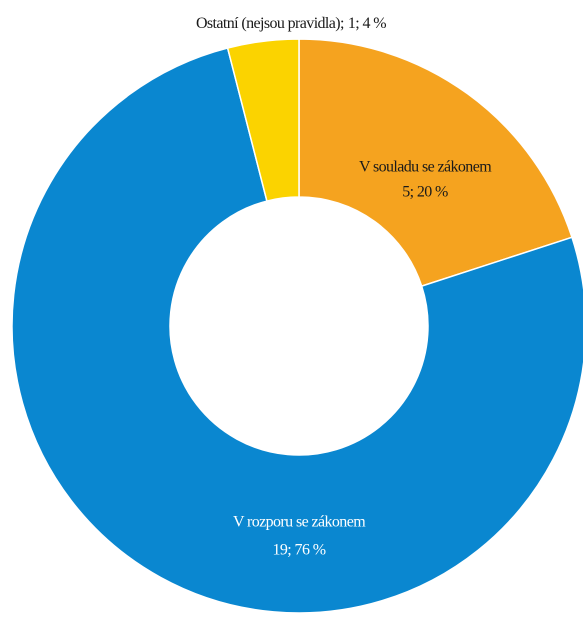  What do you see at coordinates (299, 550) in the screenshot?
I see `value-label: 19; 76 %` at bounding box center [299, 550].